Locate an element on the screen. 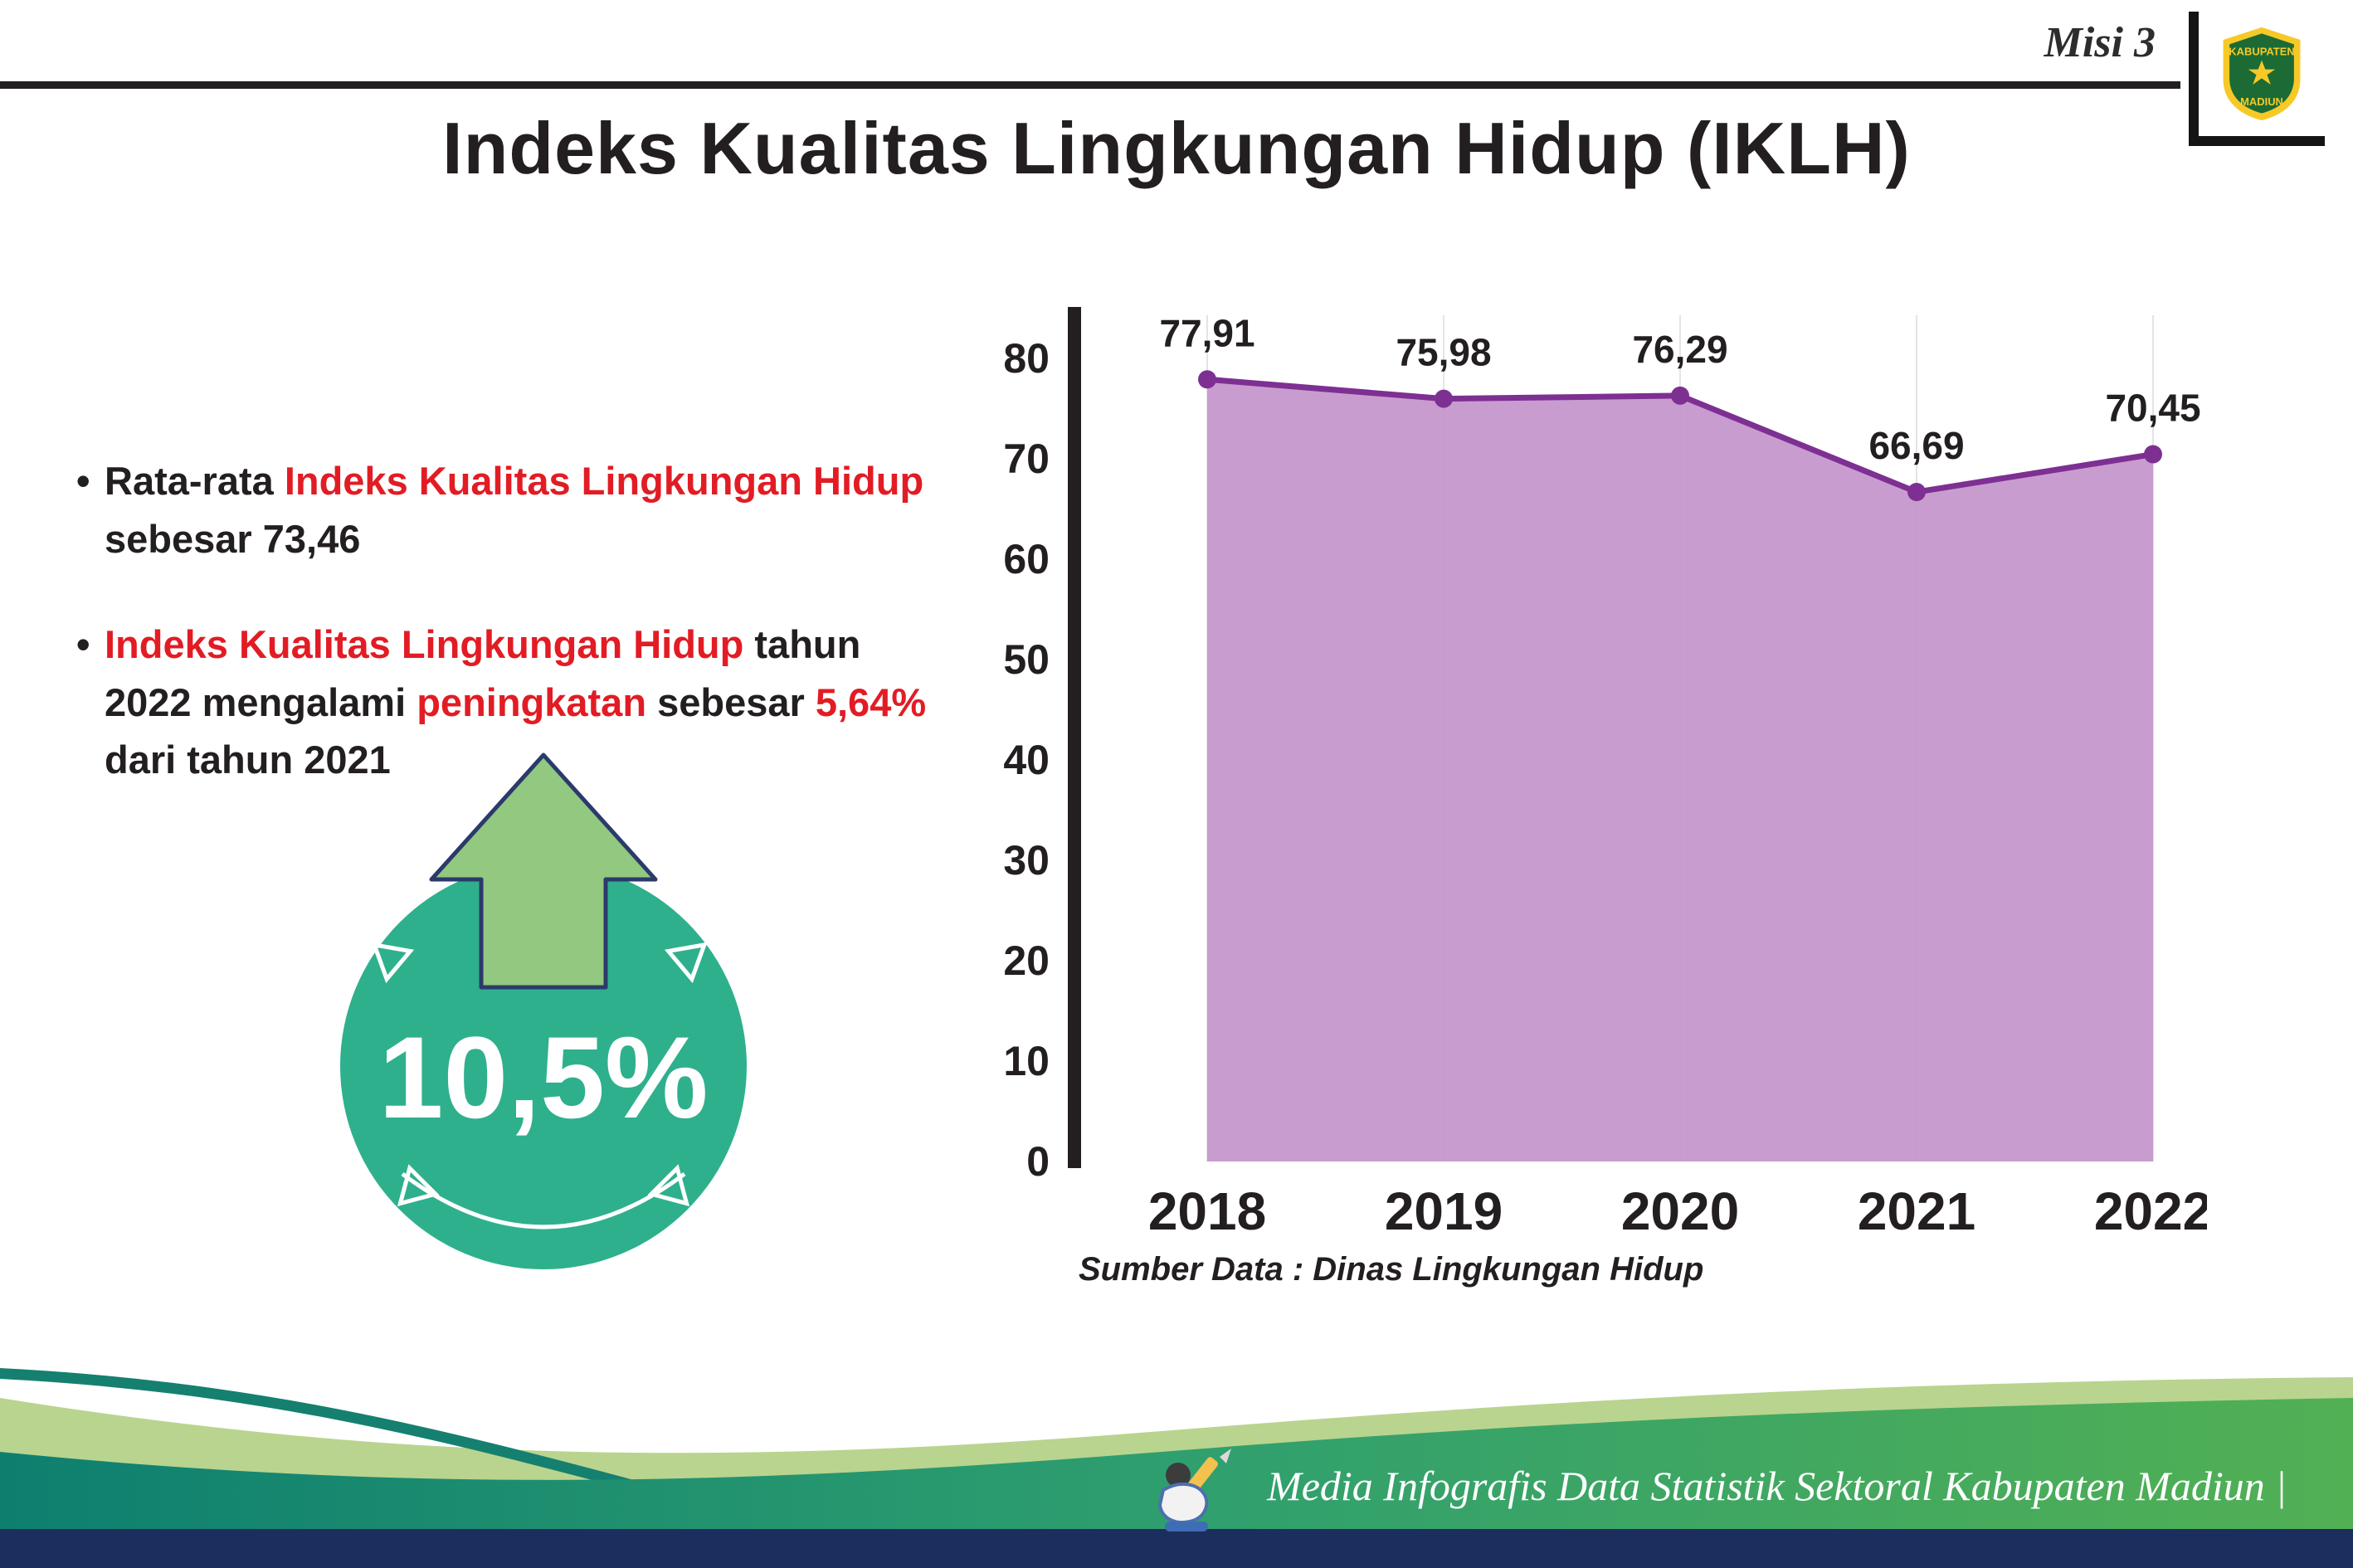  x-category-label: 2019 is located at coordinates (1444, 1211).